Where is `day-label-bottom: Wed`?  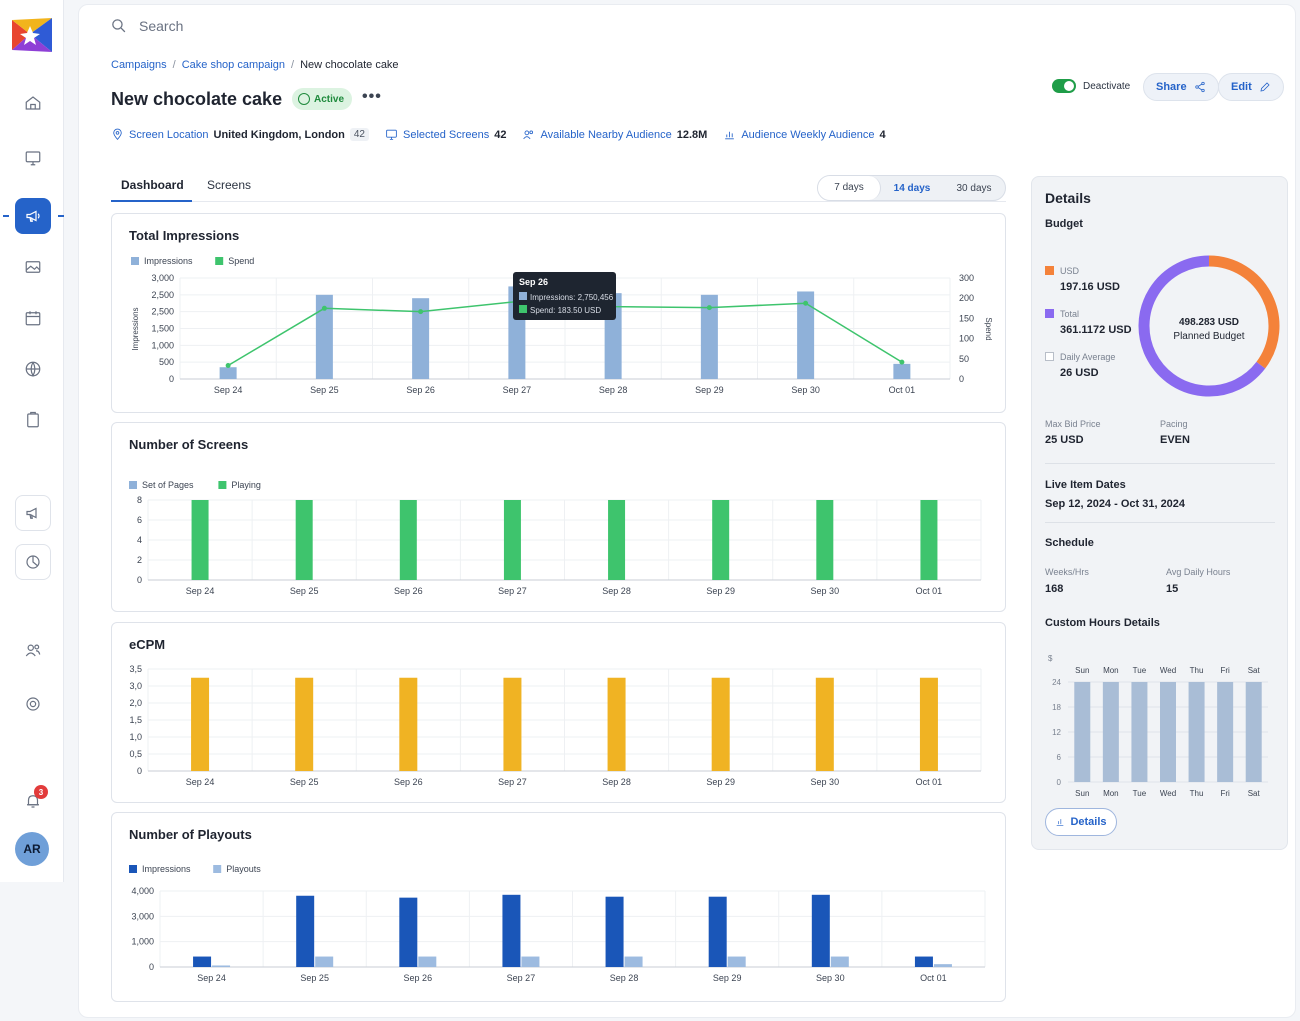
day-label-bottom: Wed is located at coordinates (1168, 793).